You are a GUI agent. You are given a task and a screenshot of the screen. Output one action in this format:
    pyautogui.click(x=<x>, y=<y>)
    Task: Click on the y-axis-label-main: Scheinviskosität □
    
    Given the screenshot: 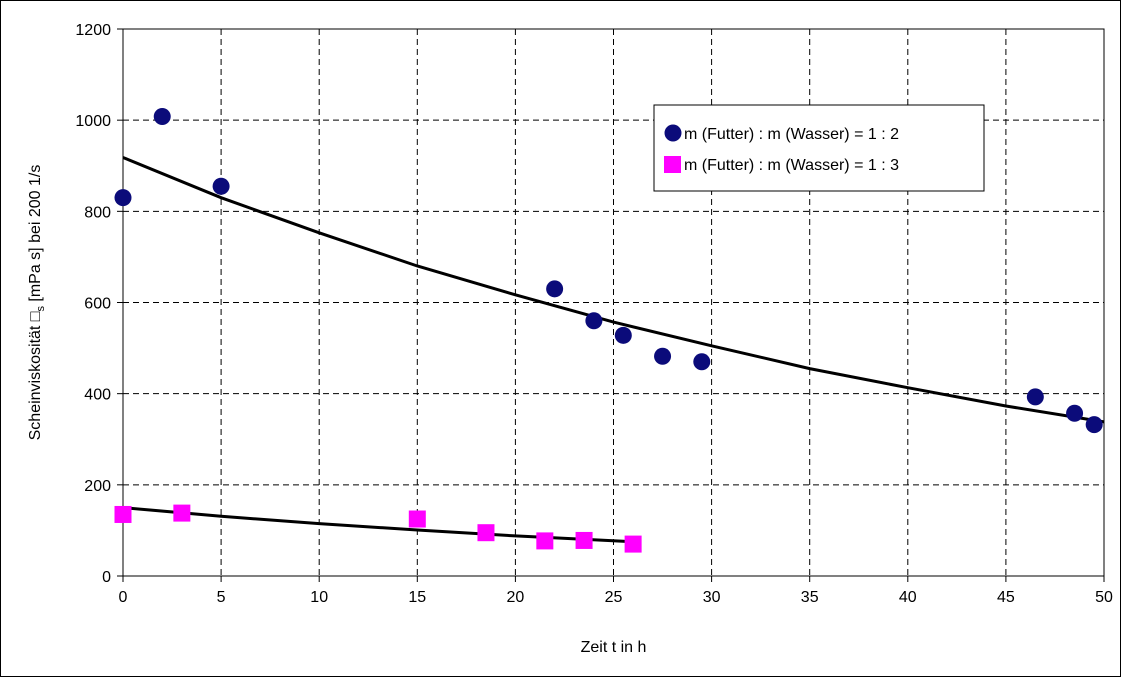 What is the action you would take?
    pyautogui.click(x=35, y=375)
    